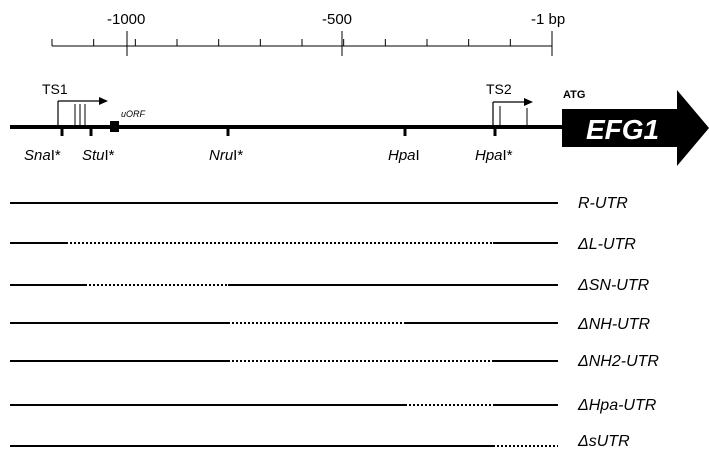  Describe the element at coordinates (98, 155) in the screenshot. I see `site-label-stui: StuI*` at that location.